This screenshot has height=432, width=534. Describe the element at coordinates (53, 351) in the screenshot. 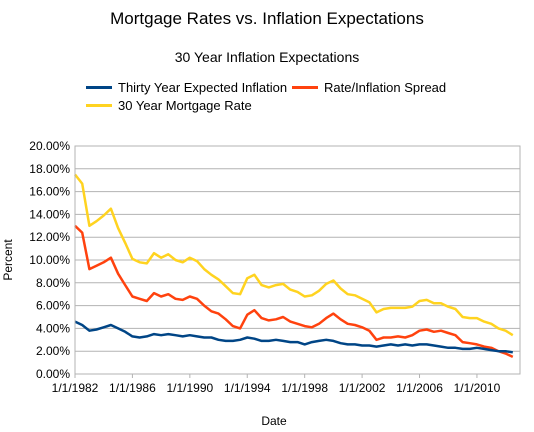

I see `y-tick-label: 2.00%` at that location.